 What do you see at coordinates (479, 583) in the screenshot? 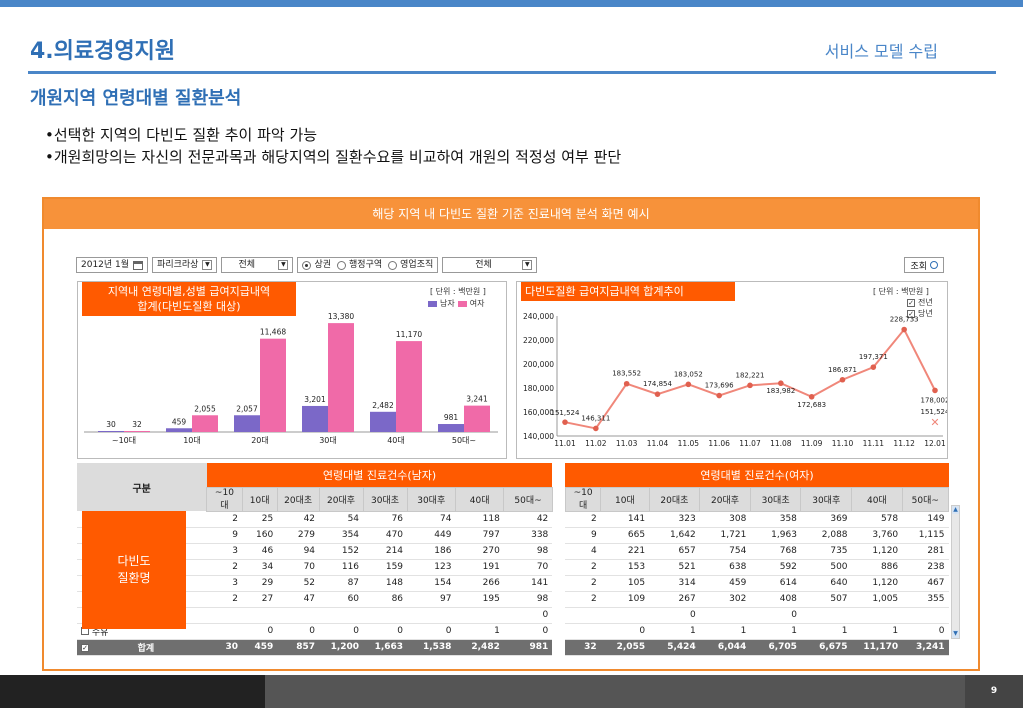
I see `cell-value: 266` at bounding box center [479, 583].